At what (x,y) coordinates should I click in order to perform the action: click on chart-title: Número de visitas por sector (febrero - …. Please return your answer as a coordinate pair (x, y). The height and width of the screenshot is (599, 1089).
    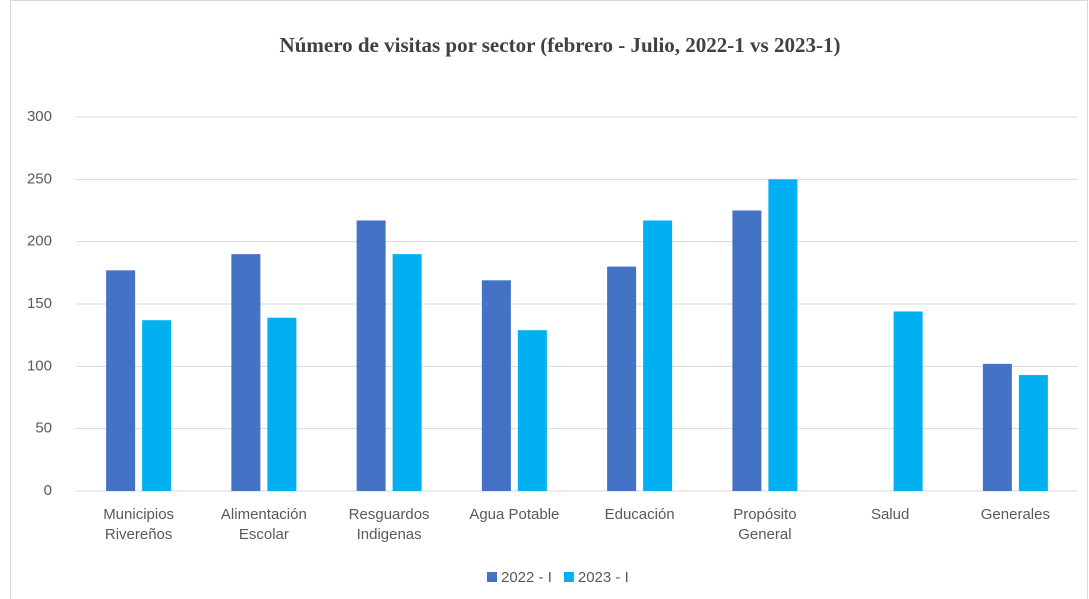
    Looking at the image, I should click on (560, 45).